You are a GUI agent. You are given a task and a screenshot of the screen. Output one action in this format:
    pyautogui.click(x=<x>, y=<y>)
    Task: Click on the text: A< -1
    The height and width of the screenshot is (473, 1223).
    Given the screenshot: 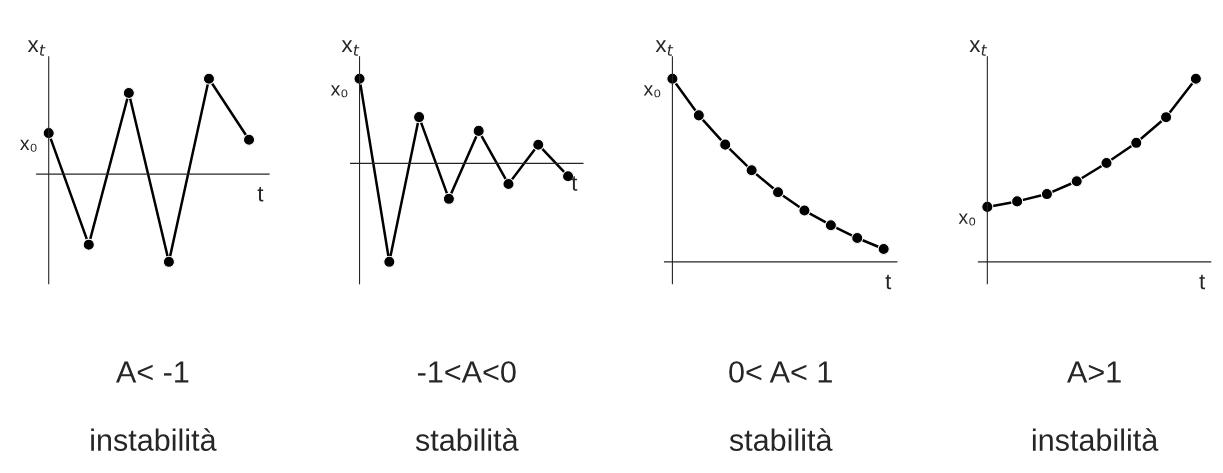 What is the action you would take?
    pyautogui.click(x=152, y=372)
    